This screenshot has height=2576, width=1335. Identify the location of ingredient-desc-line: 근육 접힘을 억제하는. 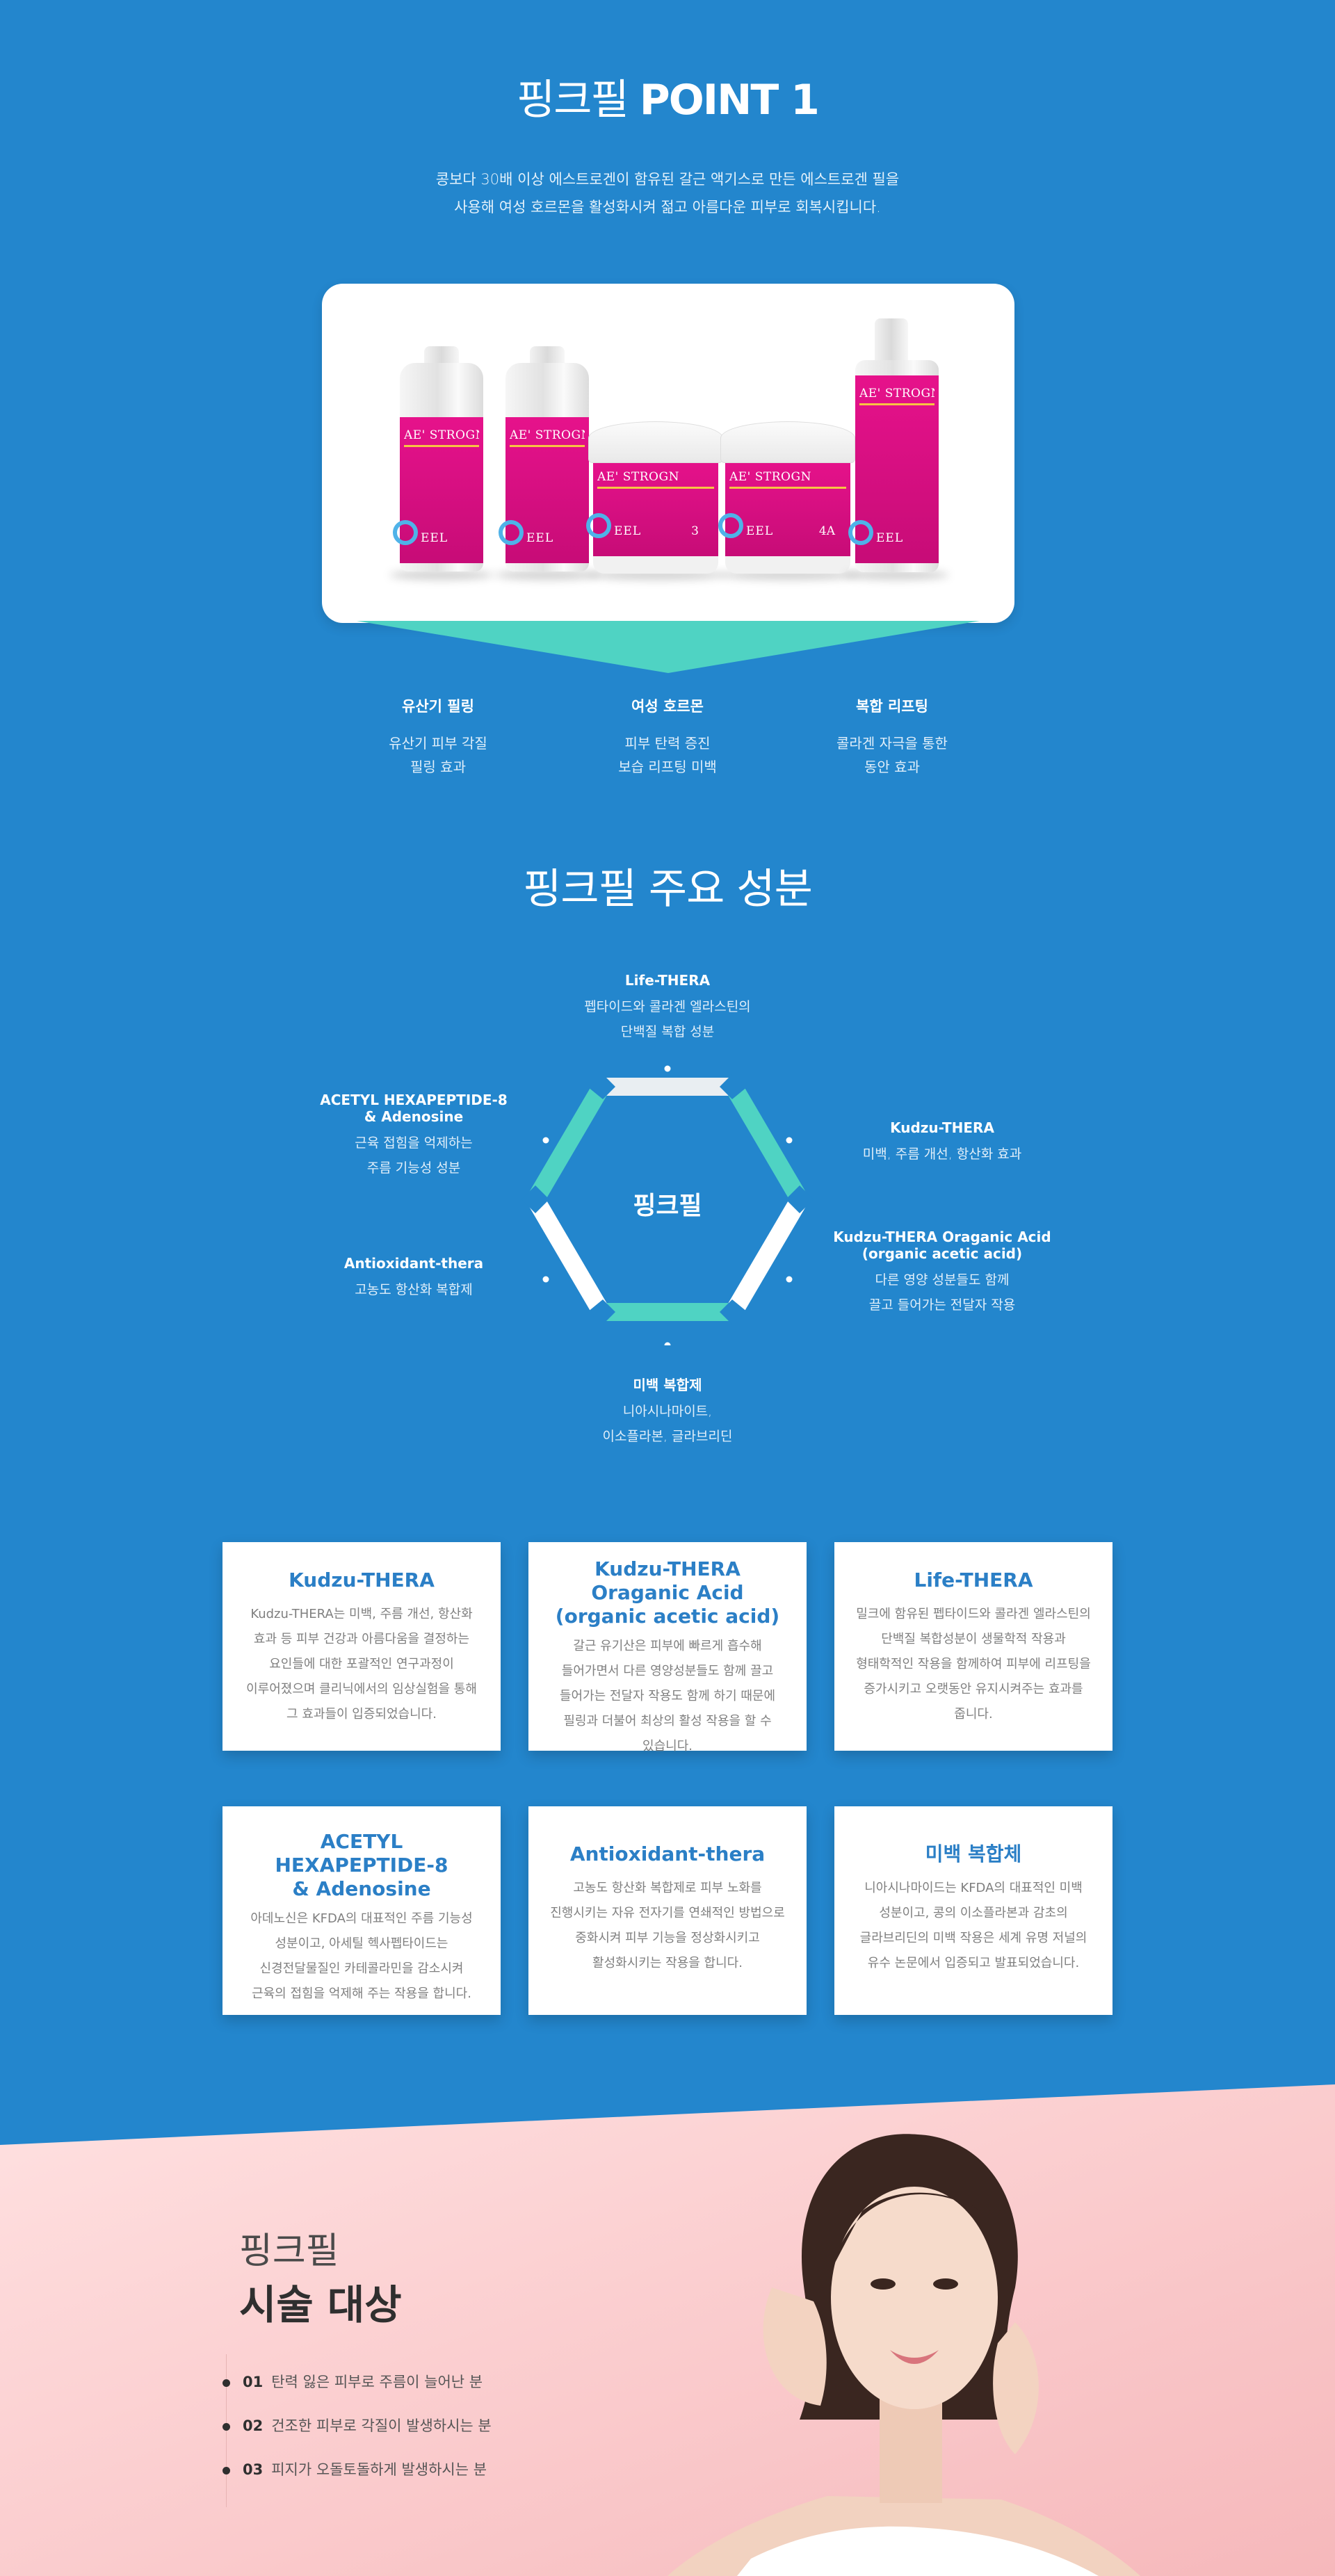
(414, 1143).